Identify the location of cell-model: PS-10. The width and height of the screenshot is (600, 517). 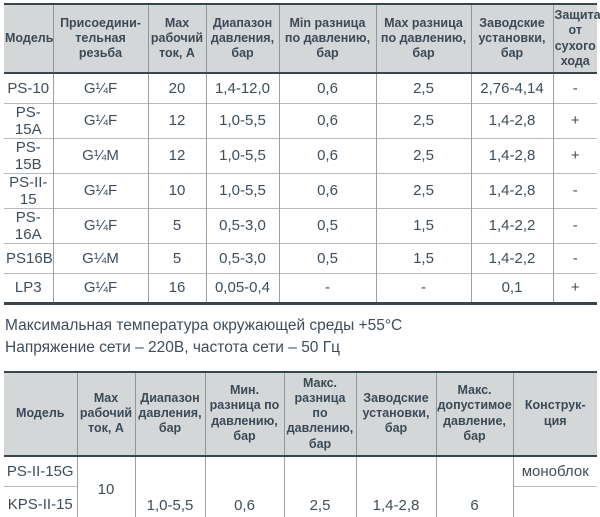
(28, 88).